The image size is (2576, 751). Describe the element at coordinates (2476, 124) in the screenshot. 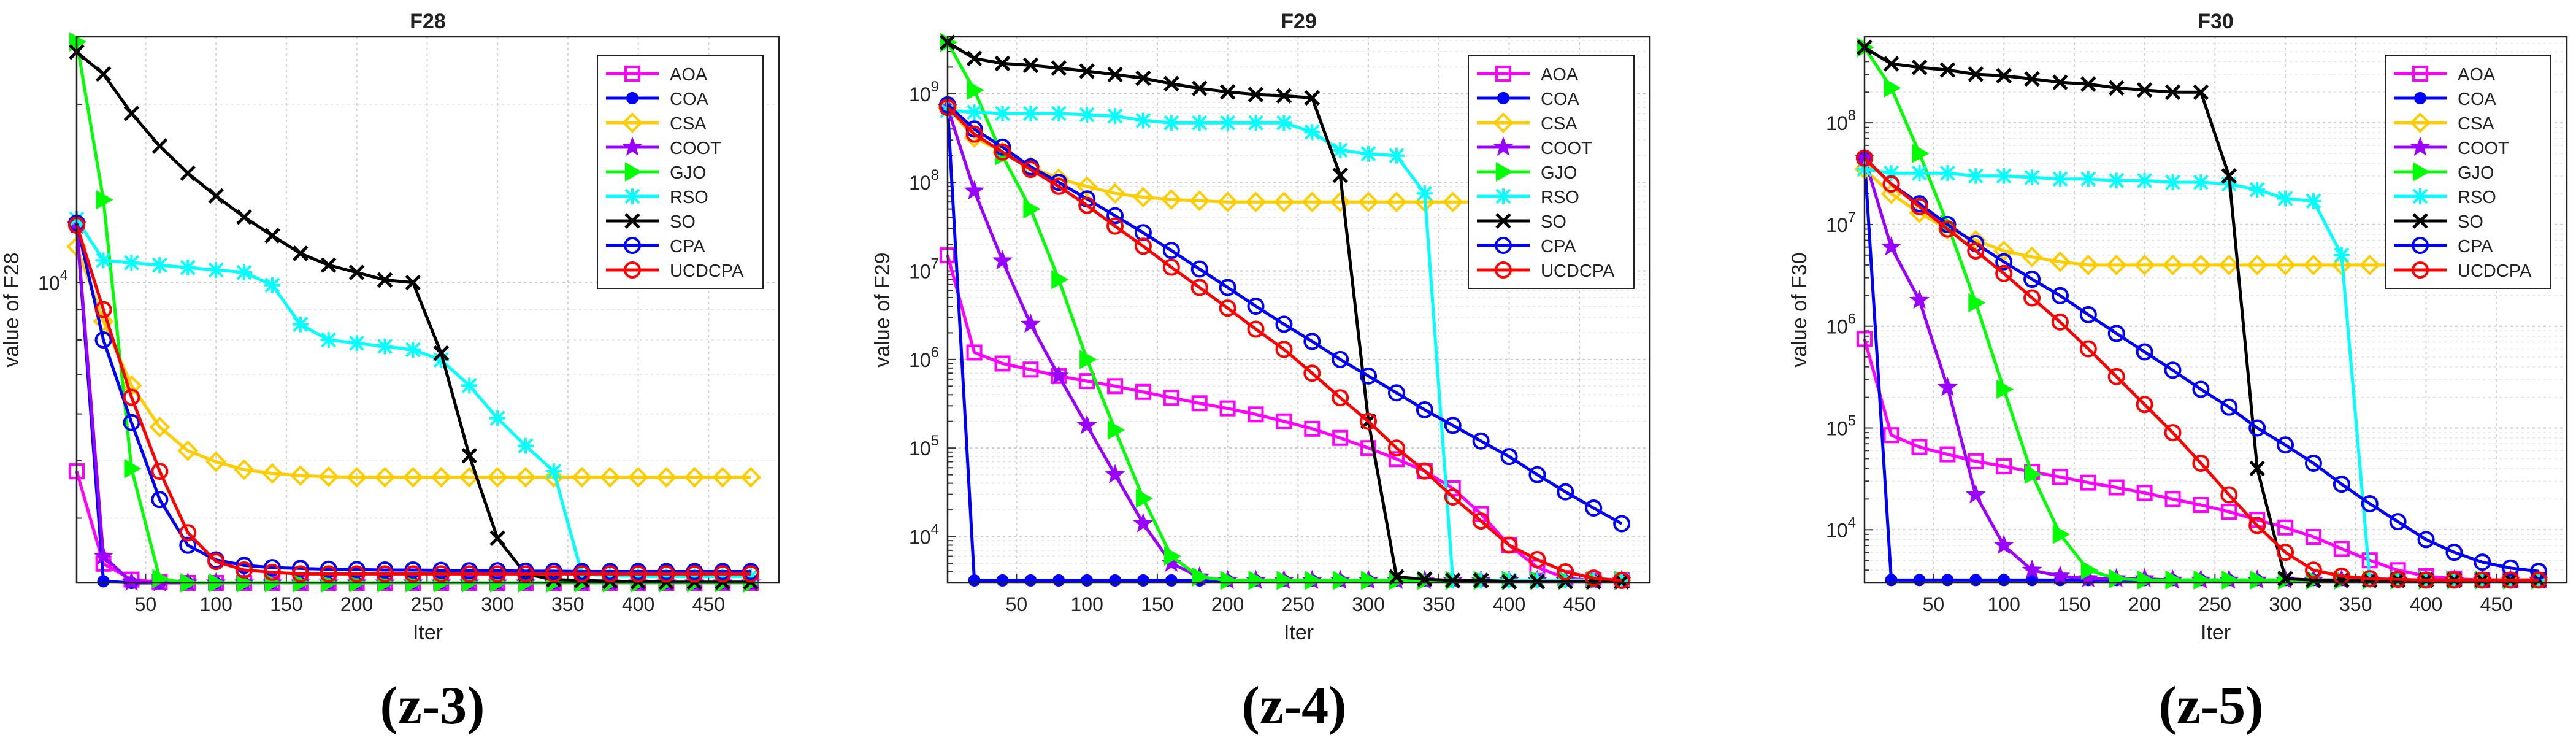

I see `legend-label-csa: CSA` at that location.